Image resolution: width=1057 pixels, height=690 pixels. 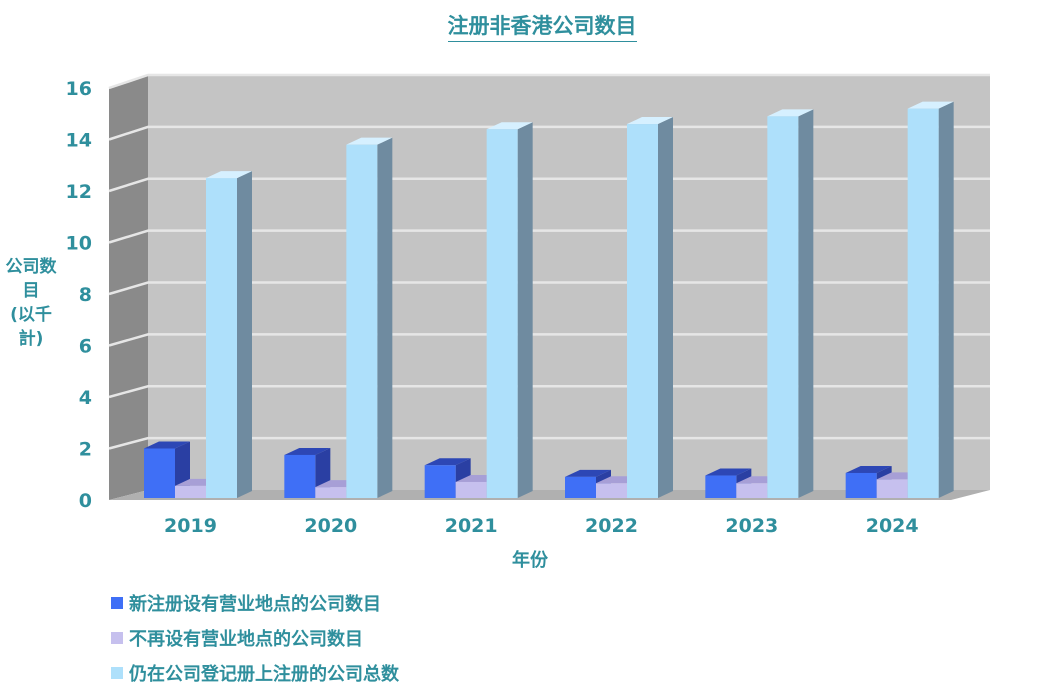 I want to click on chart-title: 注册非香港公司数目, so click(x=528, y=26).